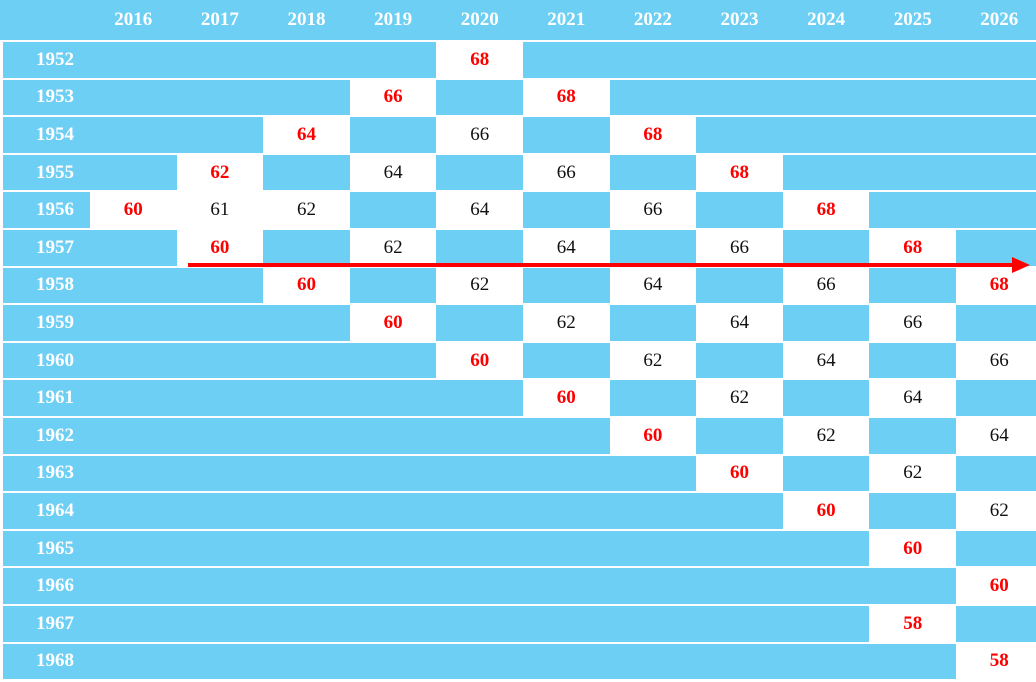 The height and width of the screenshot is (682, 1036). What do you see at coordinates (55, 510) in the screenshot?
I see `row-year-1964: 1964` at bounding box center [55, 510].